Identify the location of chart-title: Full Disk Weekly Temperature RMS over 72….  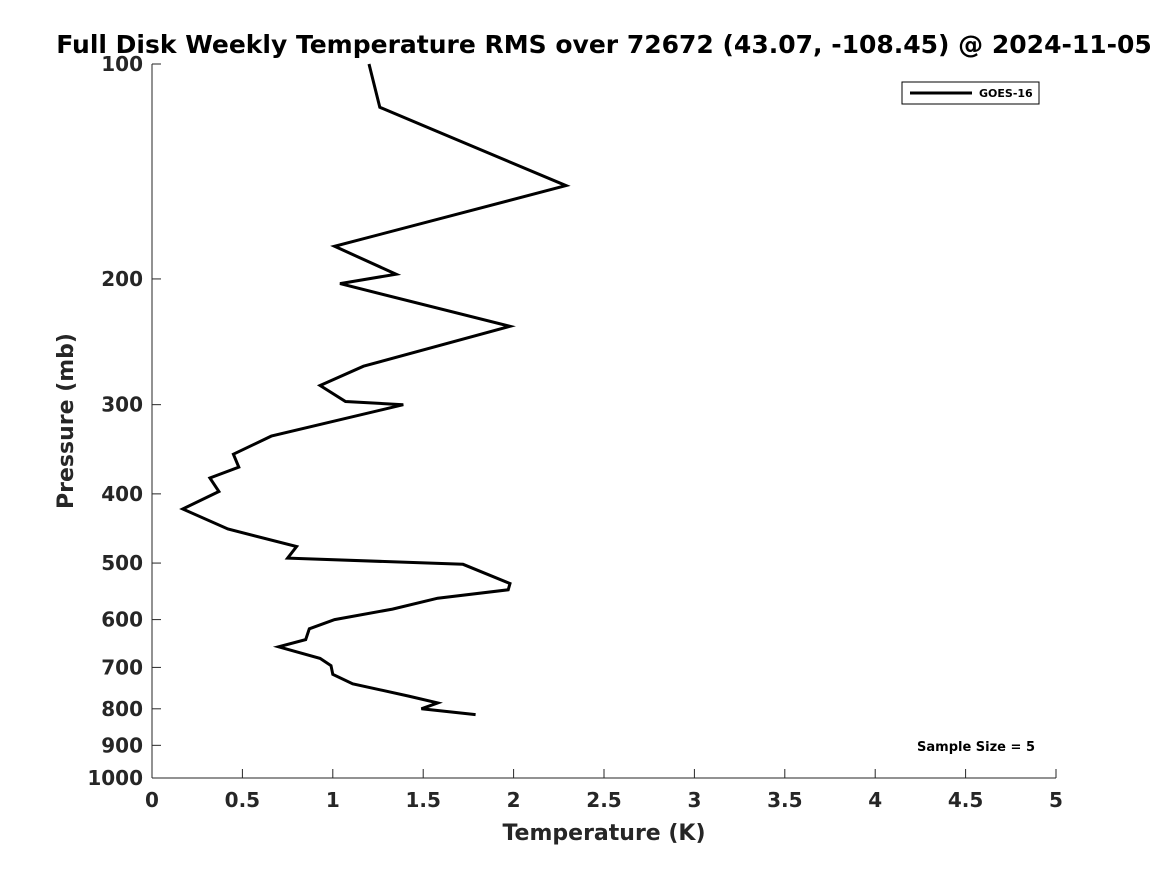
(604, 44).